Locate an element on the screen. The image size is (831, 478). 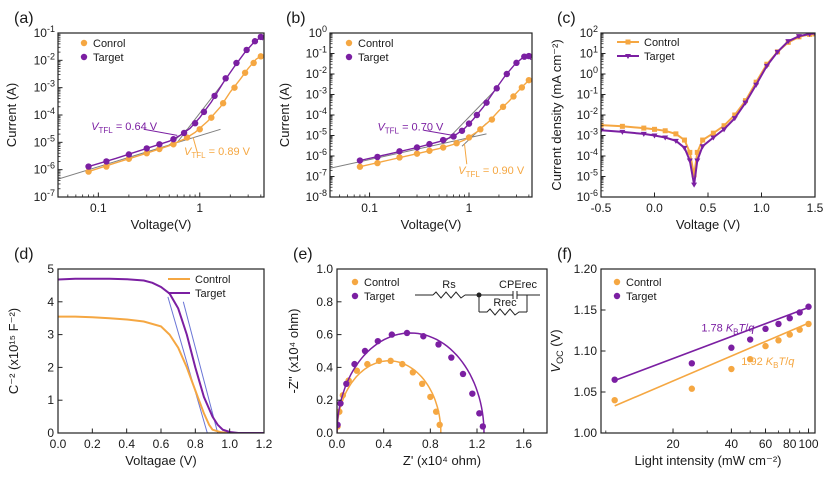
y-tick-label: 10⁻⁶ is located at coordinates (587, 196).